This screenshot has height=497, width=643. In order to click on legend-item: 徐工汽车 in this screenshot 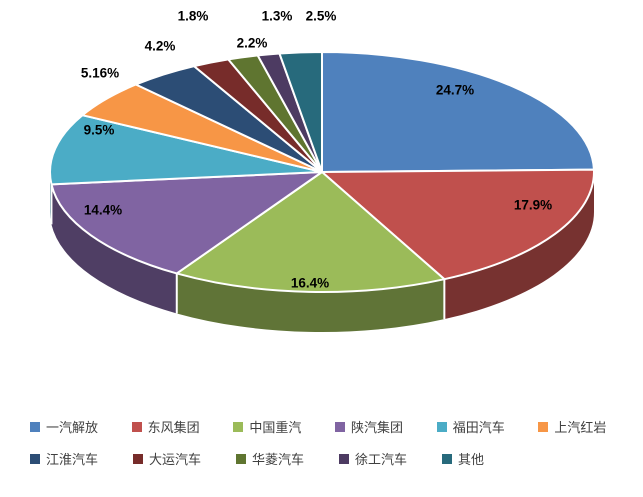, I will do `click(390, 458)`.